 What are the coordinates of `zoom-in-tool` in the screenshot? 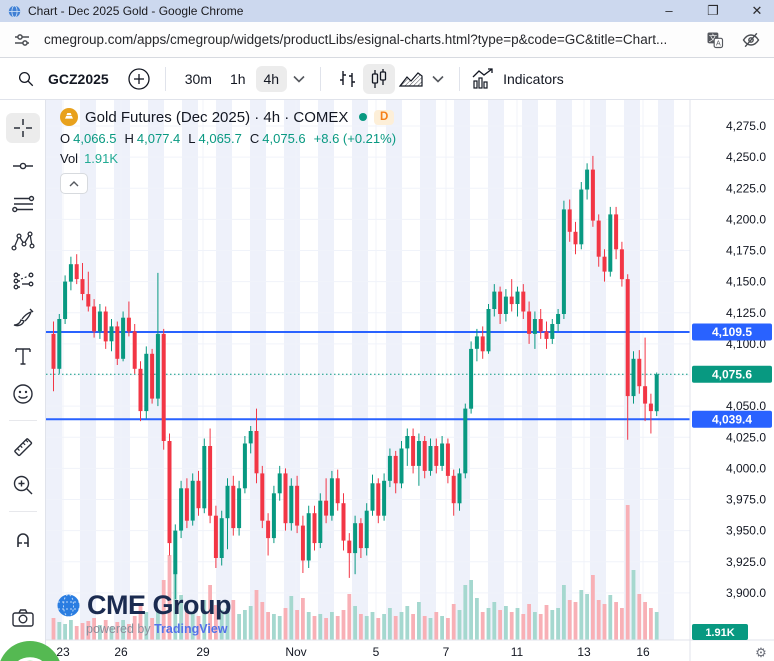 It's located at (23, 485).